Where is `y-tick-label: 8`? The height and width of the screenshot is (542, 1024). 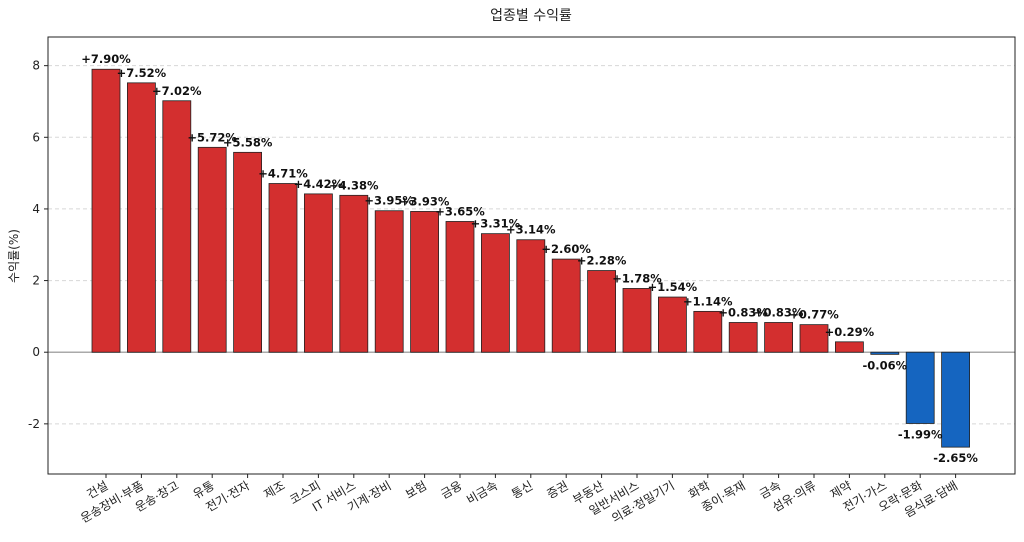
y-tick-label: 8 is located at coordinates (36, 66).